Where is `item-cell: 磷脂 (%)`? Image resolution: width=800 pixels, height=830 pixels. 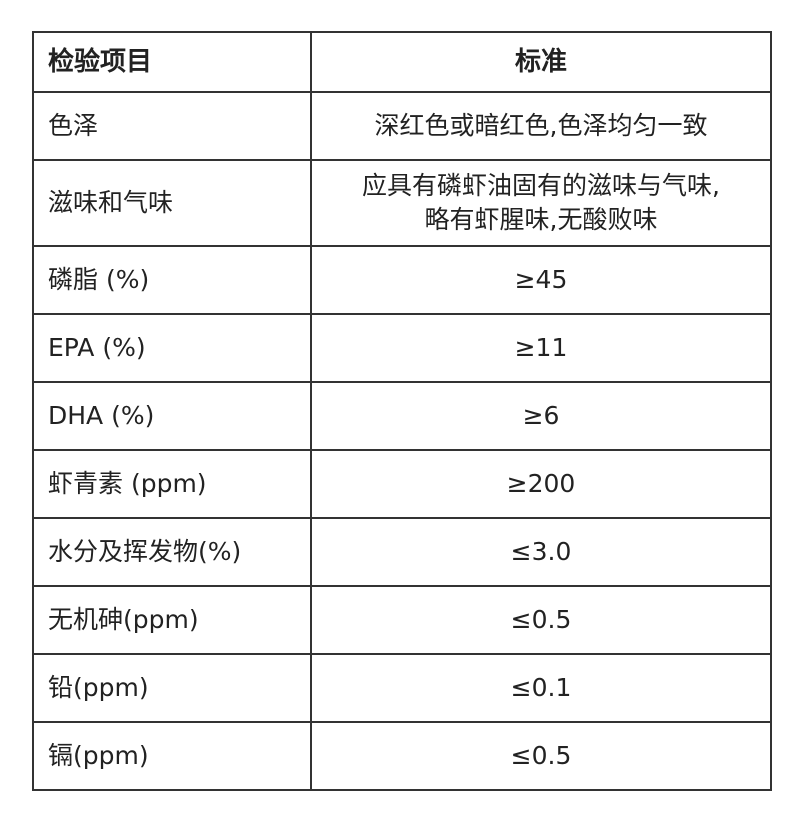
item-cell: 磷脂 (%) is located at coordinates (172, 280).